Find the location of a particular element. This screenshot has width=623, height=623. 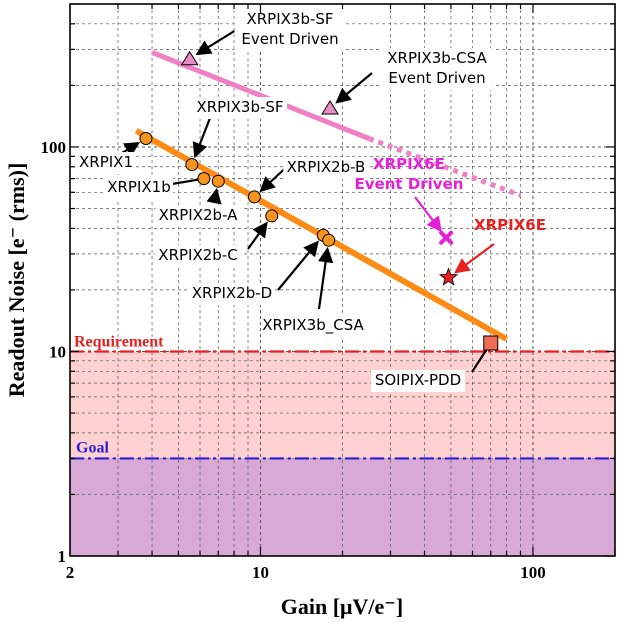

annotation-label: XRPIX2b-D is located at coordinates (232, 293).